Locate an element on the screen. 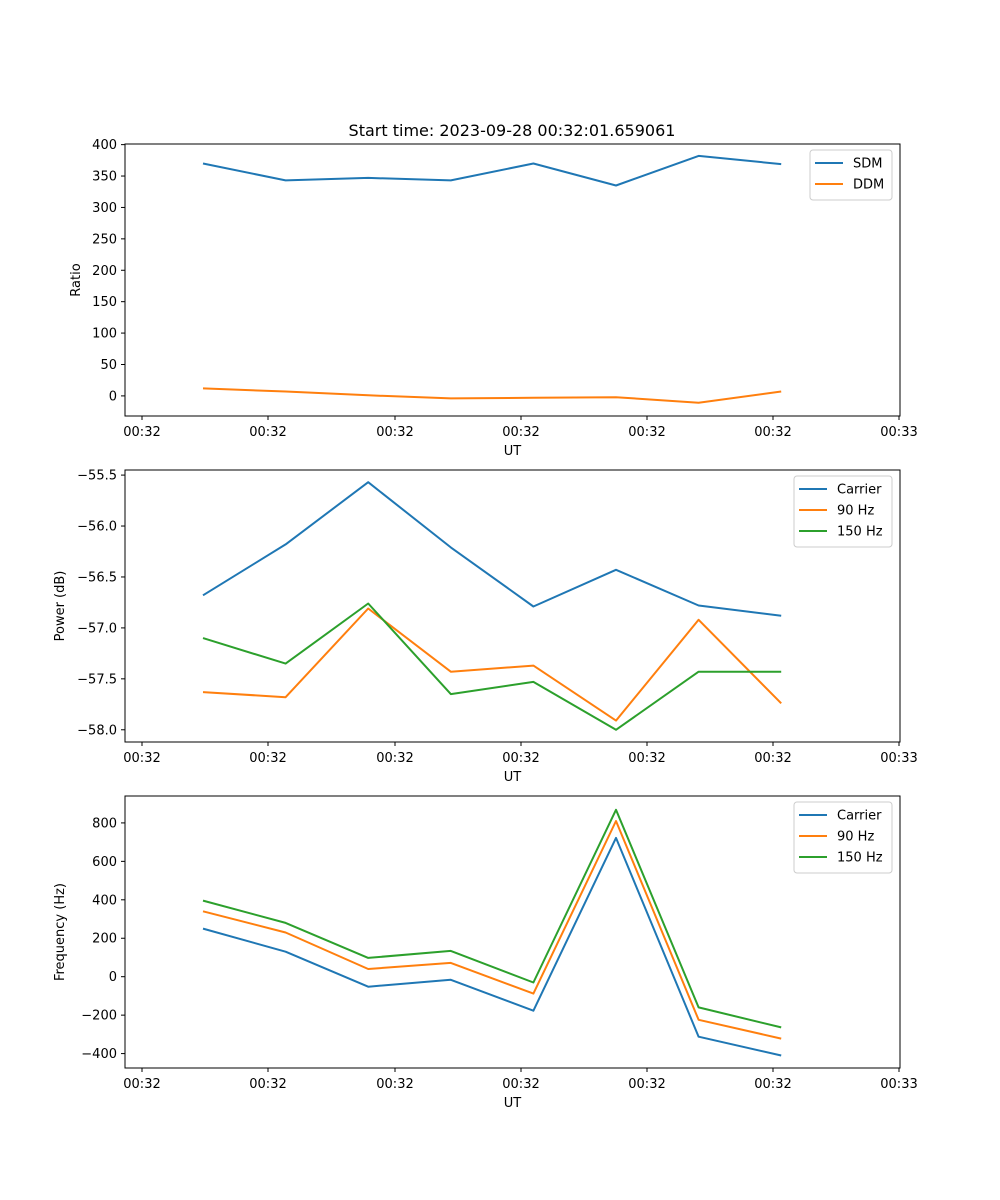  y-tick-label: 350 is located at coordinates (104, 177).